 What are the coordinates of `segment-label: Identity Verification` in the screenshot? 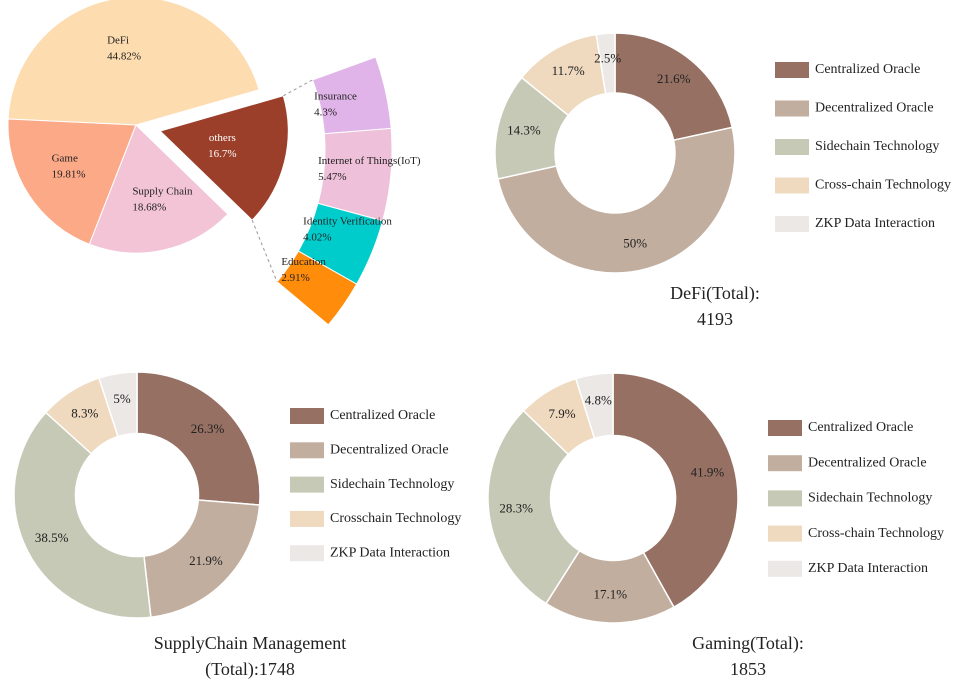 It's located at (347, 222).